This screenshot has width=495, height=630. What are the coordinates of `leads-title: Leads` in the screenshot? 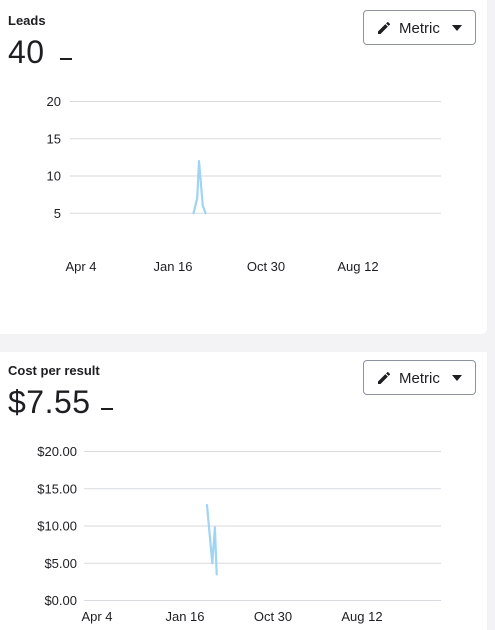 It's located at (27, 20).